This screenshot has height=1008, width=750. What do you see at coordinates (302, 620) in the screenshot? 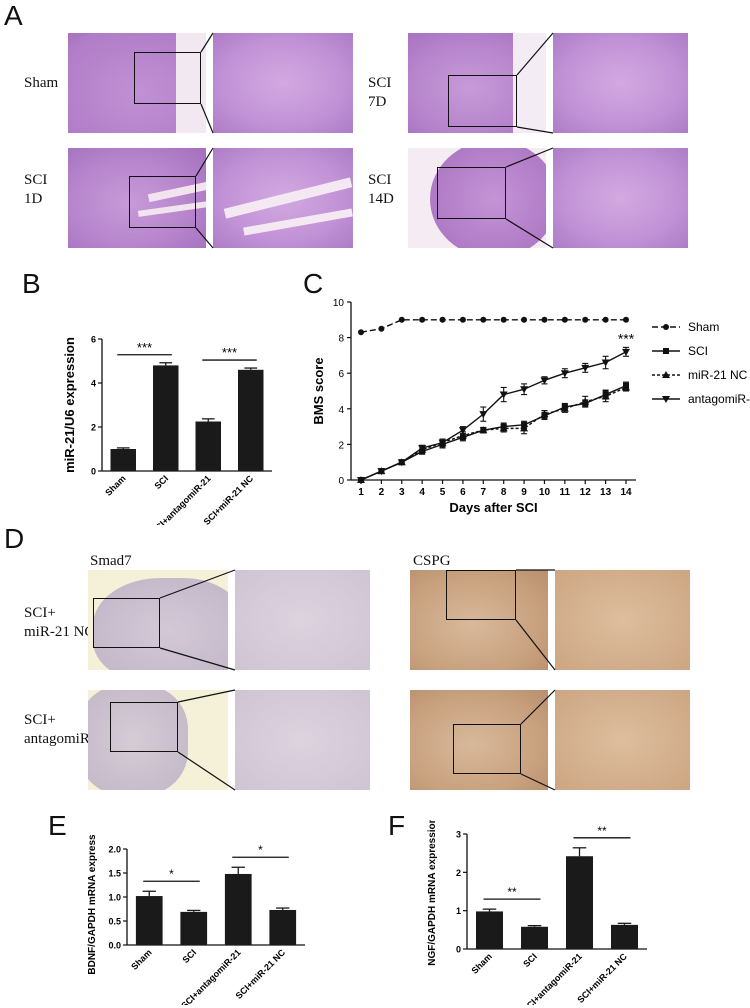
I see `ihc-image-smad7-nc-zoom` at bounding box center [302, 620].